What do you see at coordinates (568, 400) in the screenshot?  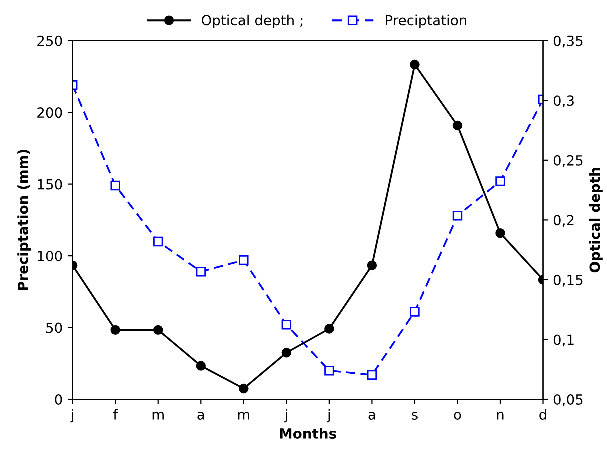 I see `y2-tick-label: 0,05` at bounding box center [568, 400].